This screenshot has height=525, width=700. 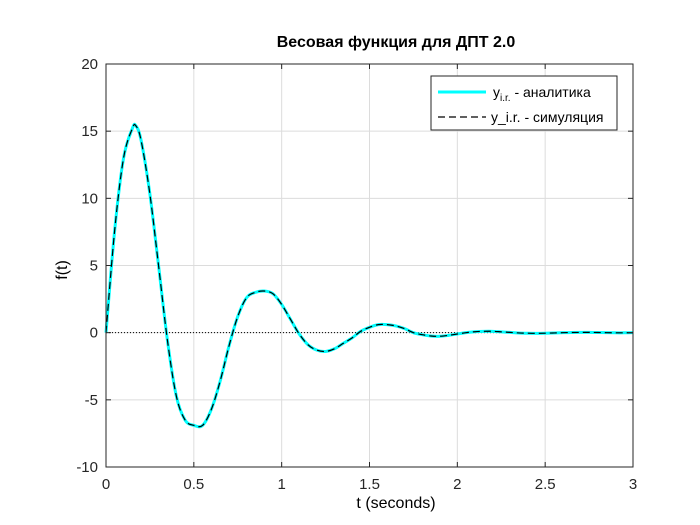 I want to click on x-tick-label: 0.5, so click(x=193, y=484).